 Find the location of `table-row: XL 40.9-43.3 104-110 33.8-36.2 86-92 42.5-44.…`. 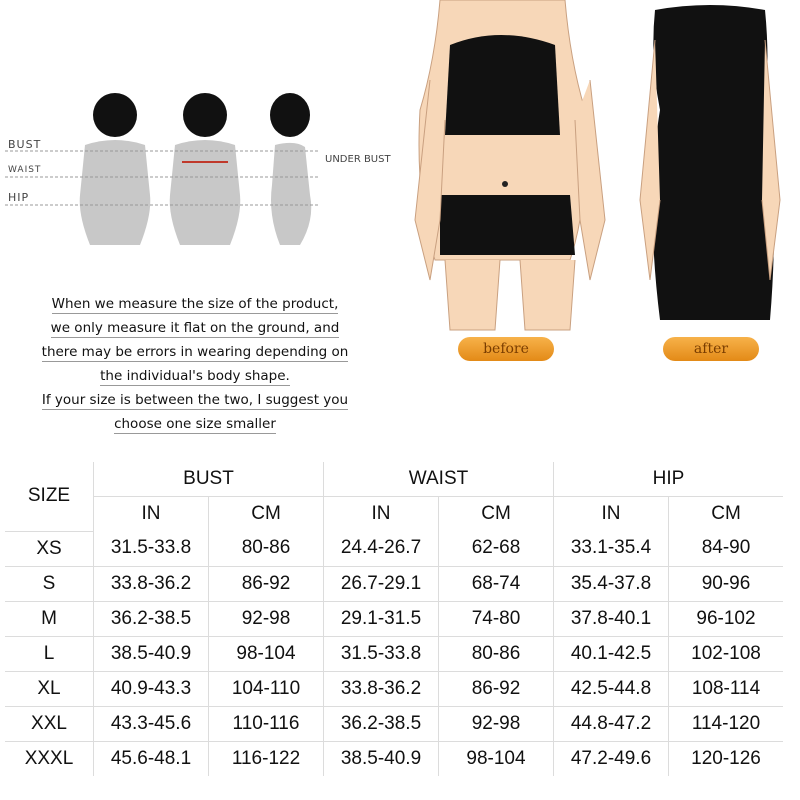

table-row: XL 40.9-43.3 104-110 33.8-36.2 86-92 42.5-44.… is located at coordinates (394, 688).